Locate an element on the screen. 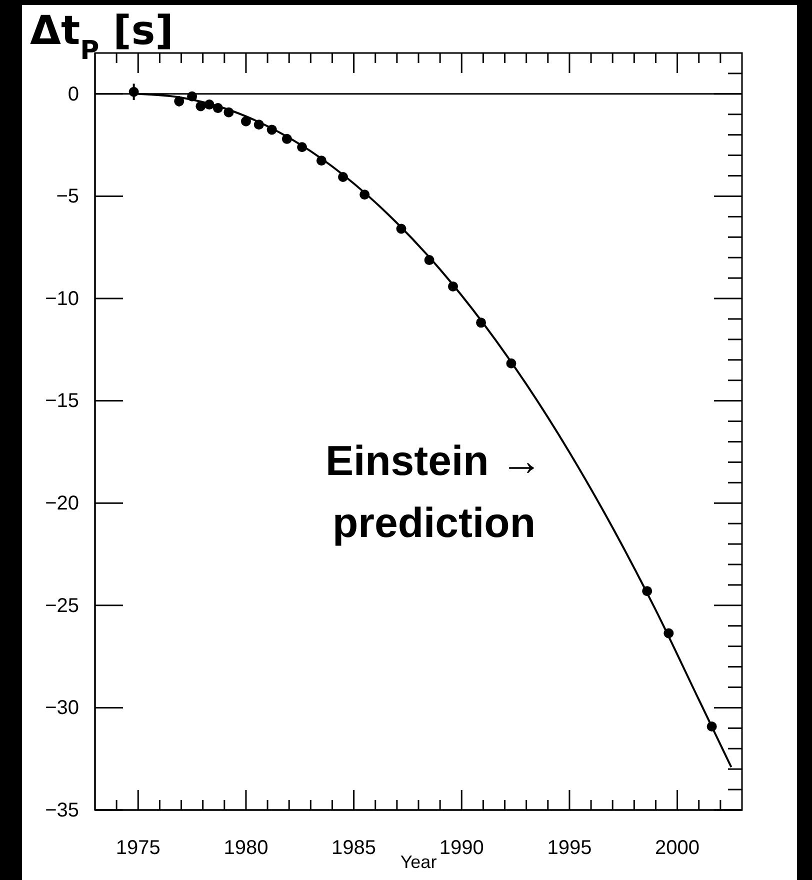 Image resolution: width=812 pixels, height=880 pixels. y-tick-label: −15 is located at coordinates (62, 401).